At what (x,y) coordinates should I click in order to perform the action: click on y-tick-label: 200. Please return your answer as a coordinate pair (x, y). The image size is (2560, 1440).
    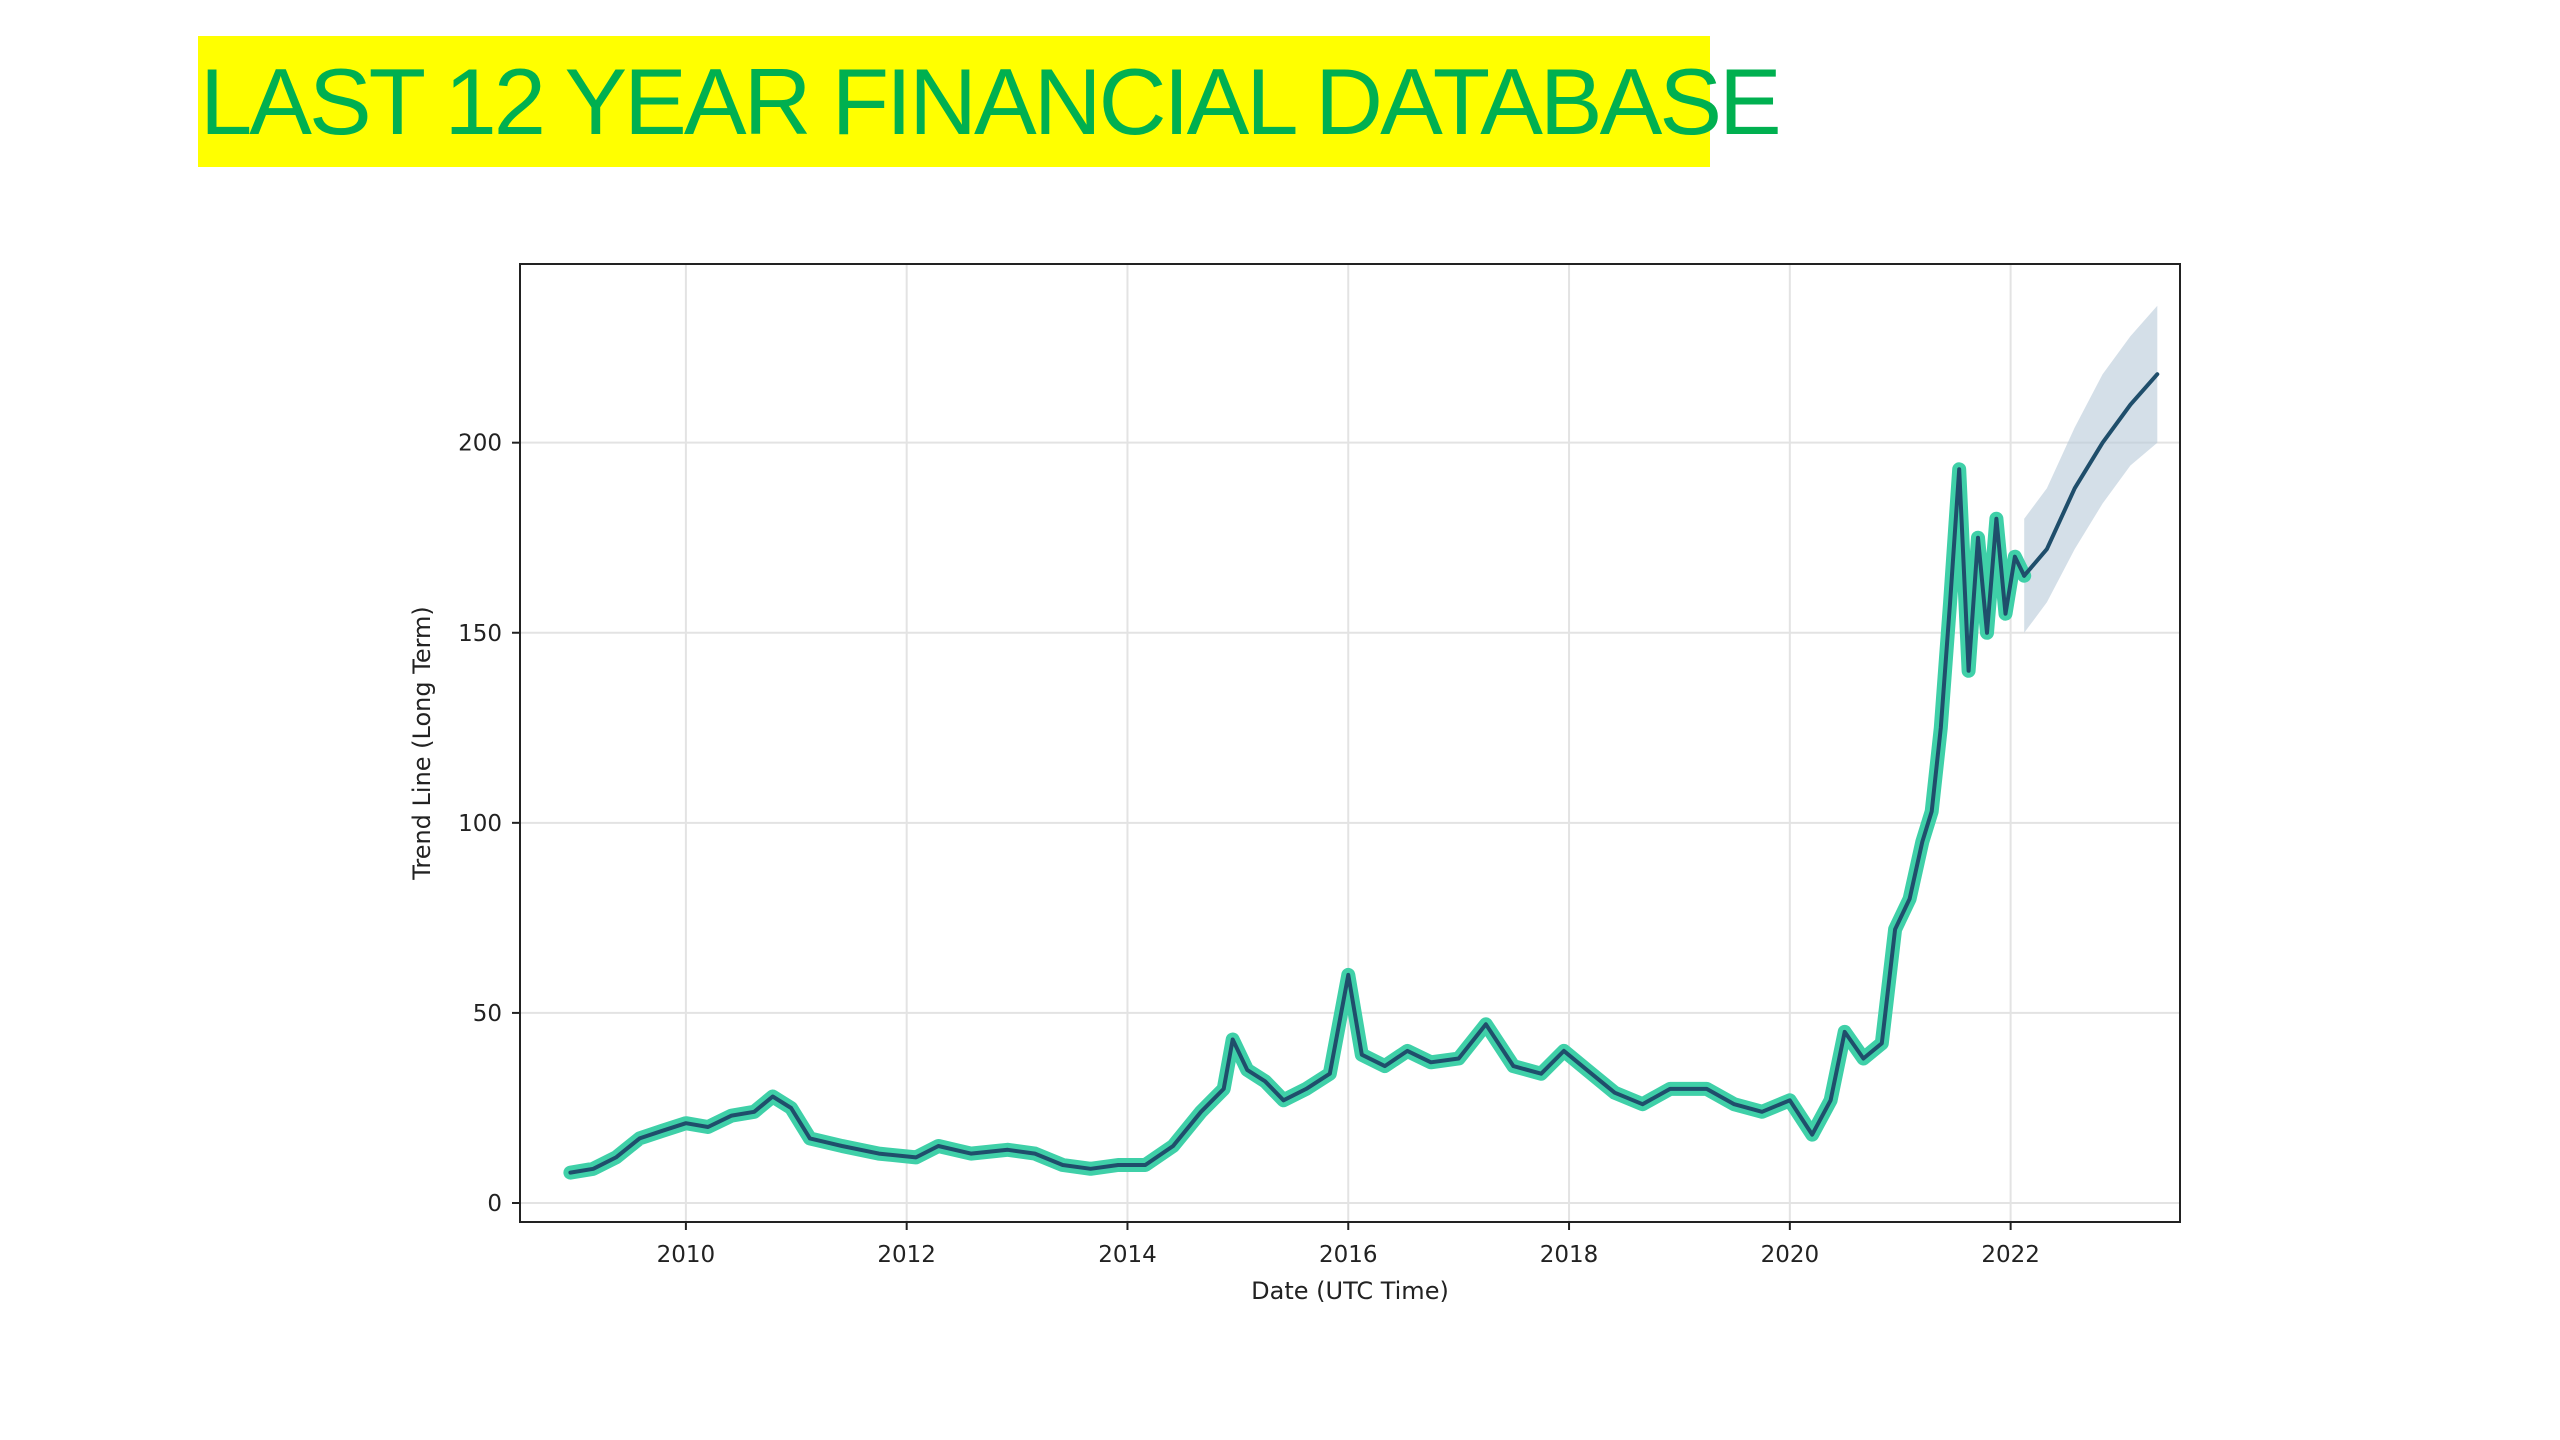
    Looking at the image, I should click on (480, 444).